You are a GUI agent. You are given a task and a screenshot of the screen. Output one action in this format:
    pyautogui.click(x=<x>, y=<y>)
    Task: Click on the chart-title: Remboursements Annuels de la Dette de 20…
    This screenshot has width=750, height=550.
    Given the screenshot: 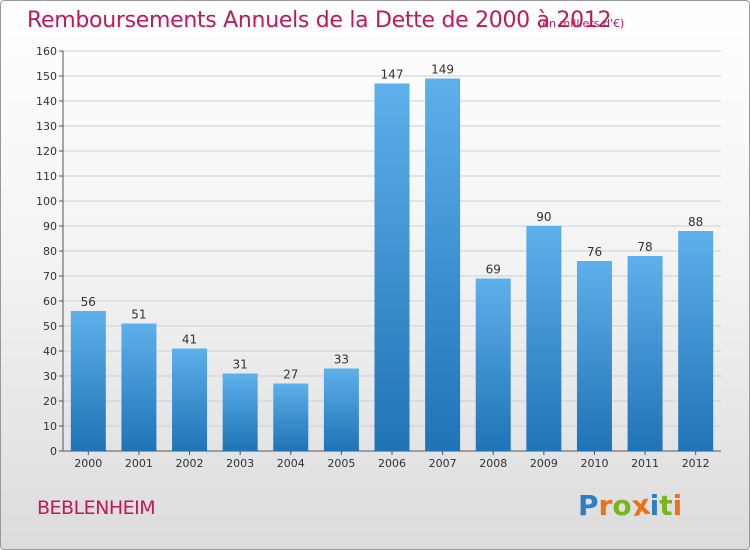 What is the action you would take?
    pyautogui.click(x=319, y=20)
    